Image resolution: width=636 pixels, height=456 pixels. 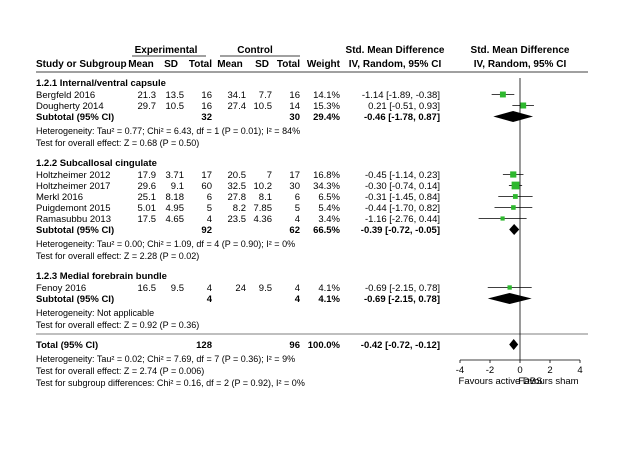 What do you see at coordinates (96, 163) in the screenshot?
I see `subgroup-title: 1.2.2 Subcallosal cingulate` at bounding box center [96, 163].